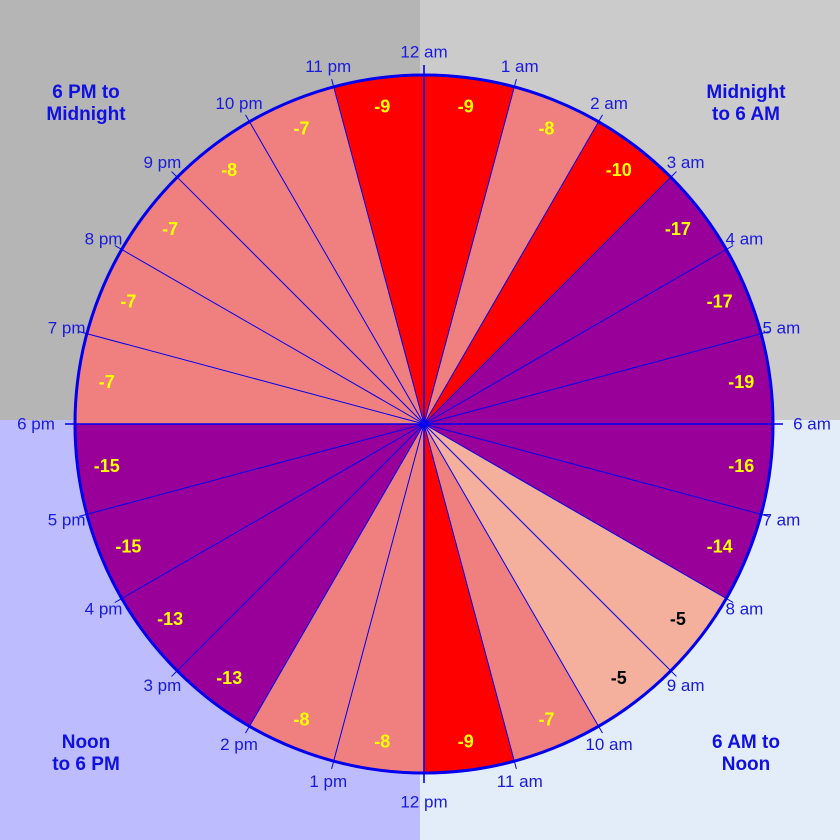 The image size is (840, 840). Describe the element at coordinates (520, 66) in the screenshot. I see `hour-label-1-am: 1 am` at that location.